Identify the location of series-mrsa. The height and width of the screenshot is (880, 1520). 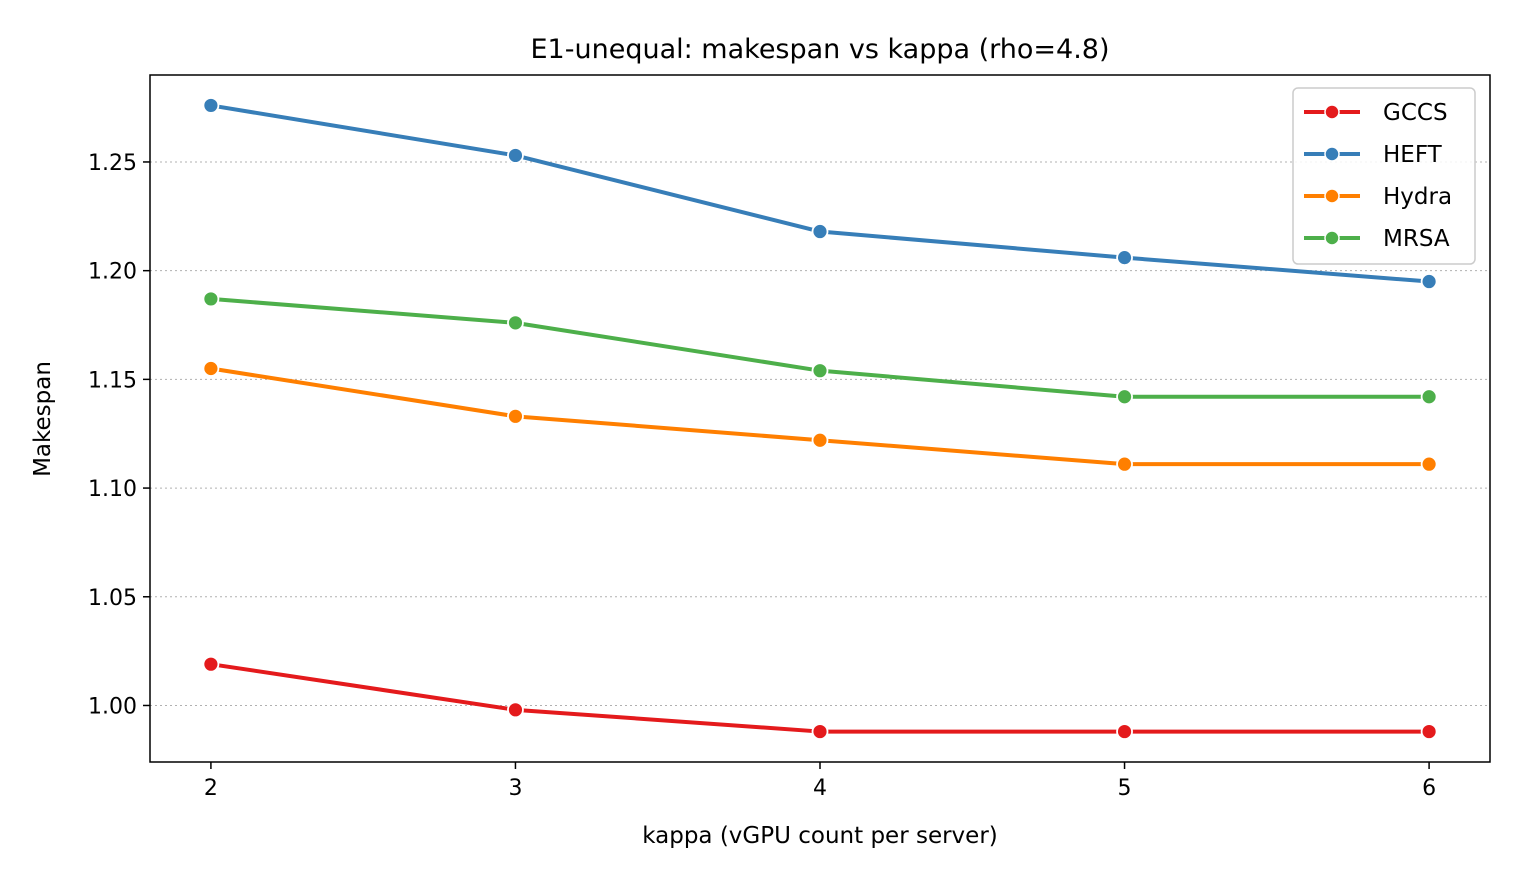
(820, 348).